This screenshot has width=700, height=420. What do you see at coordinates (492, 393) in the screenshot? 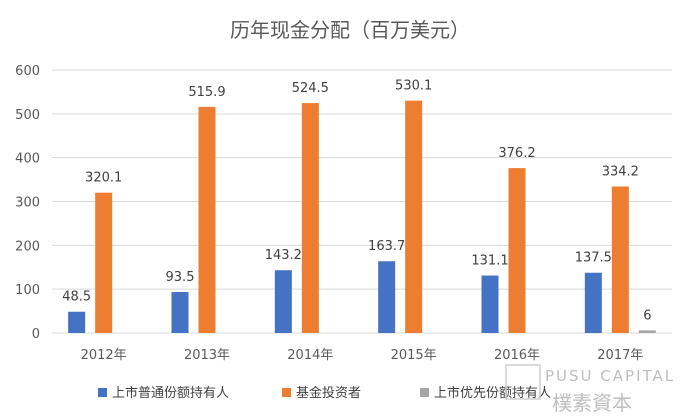
I see `legend-label: 上市优先份额持有人` at bounding box center [492, 393].